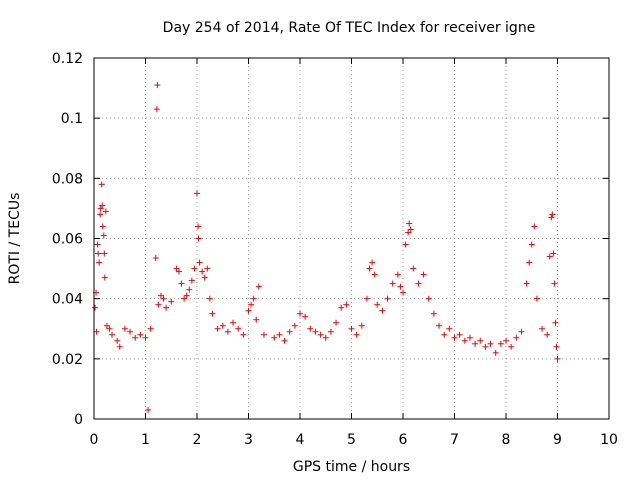 The image size is (640, 480). What do you see at coordinates (197, 440) in the screenshot?
I see `x-tick-label: 2` at bounding box center [197, 440].